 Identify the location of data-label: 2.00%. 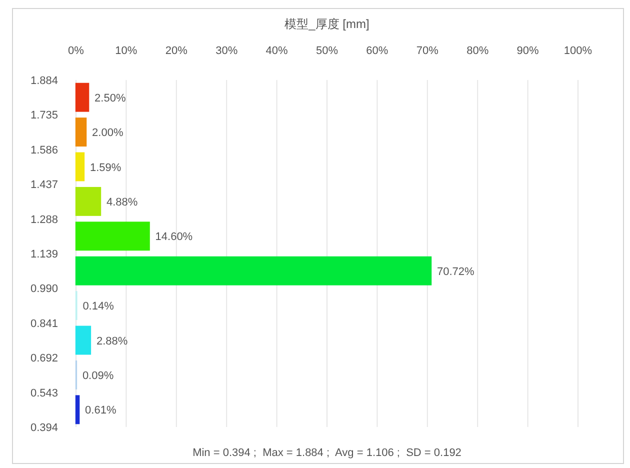
(108, 133).